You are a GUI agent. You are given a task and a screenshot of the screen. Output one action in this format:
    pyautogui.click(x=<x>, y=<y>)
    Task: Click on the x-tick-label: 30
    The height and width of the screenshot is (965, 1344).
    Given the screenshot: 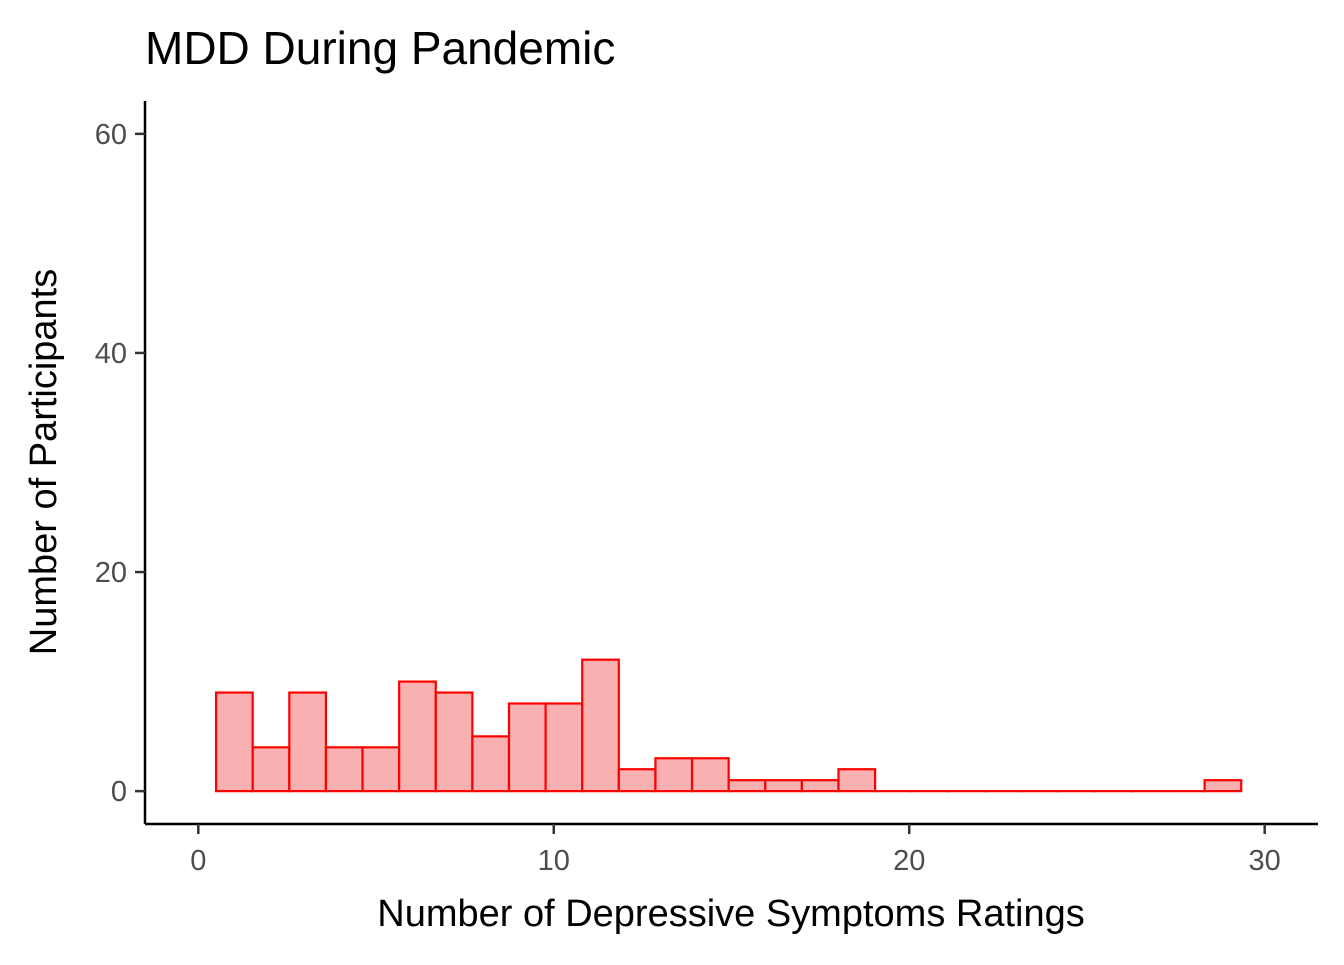 What is the action you would take?
    pyautogui.click(x=1265, y=861)
    